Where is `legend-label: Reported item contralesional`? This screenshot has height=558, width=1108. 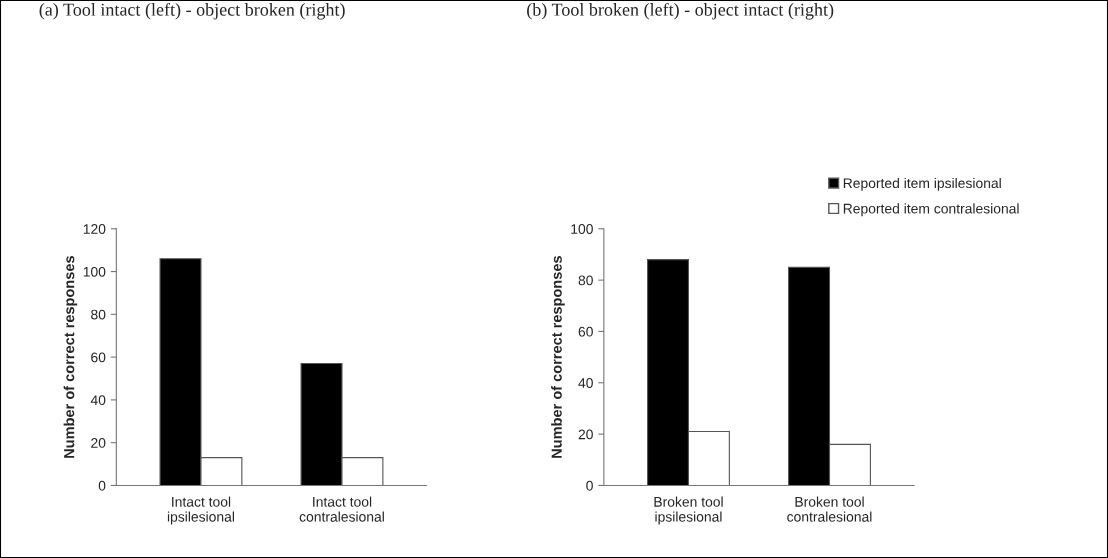 legend-label: Reported item contralesional is located at coordinates (931, 210).